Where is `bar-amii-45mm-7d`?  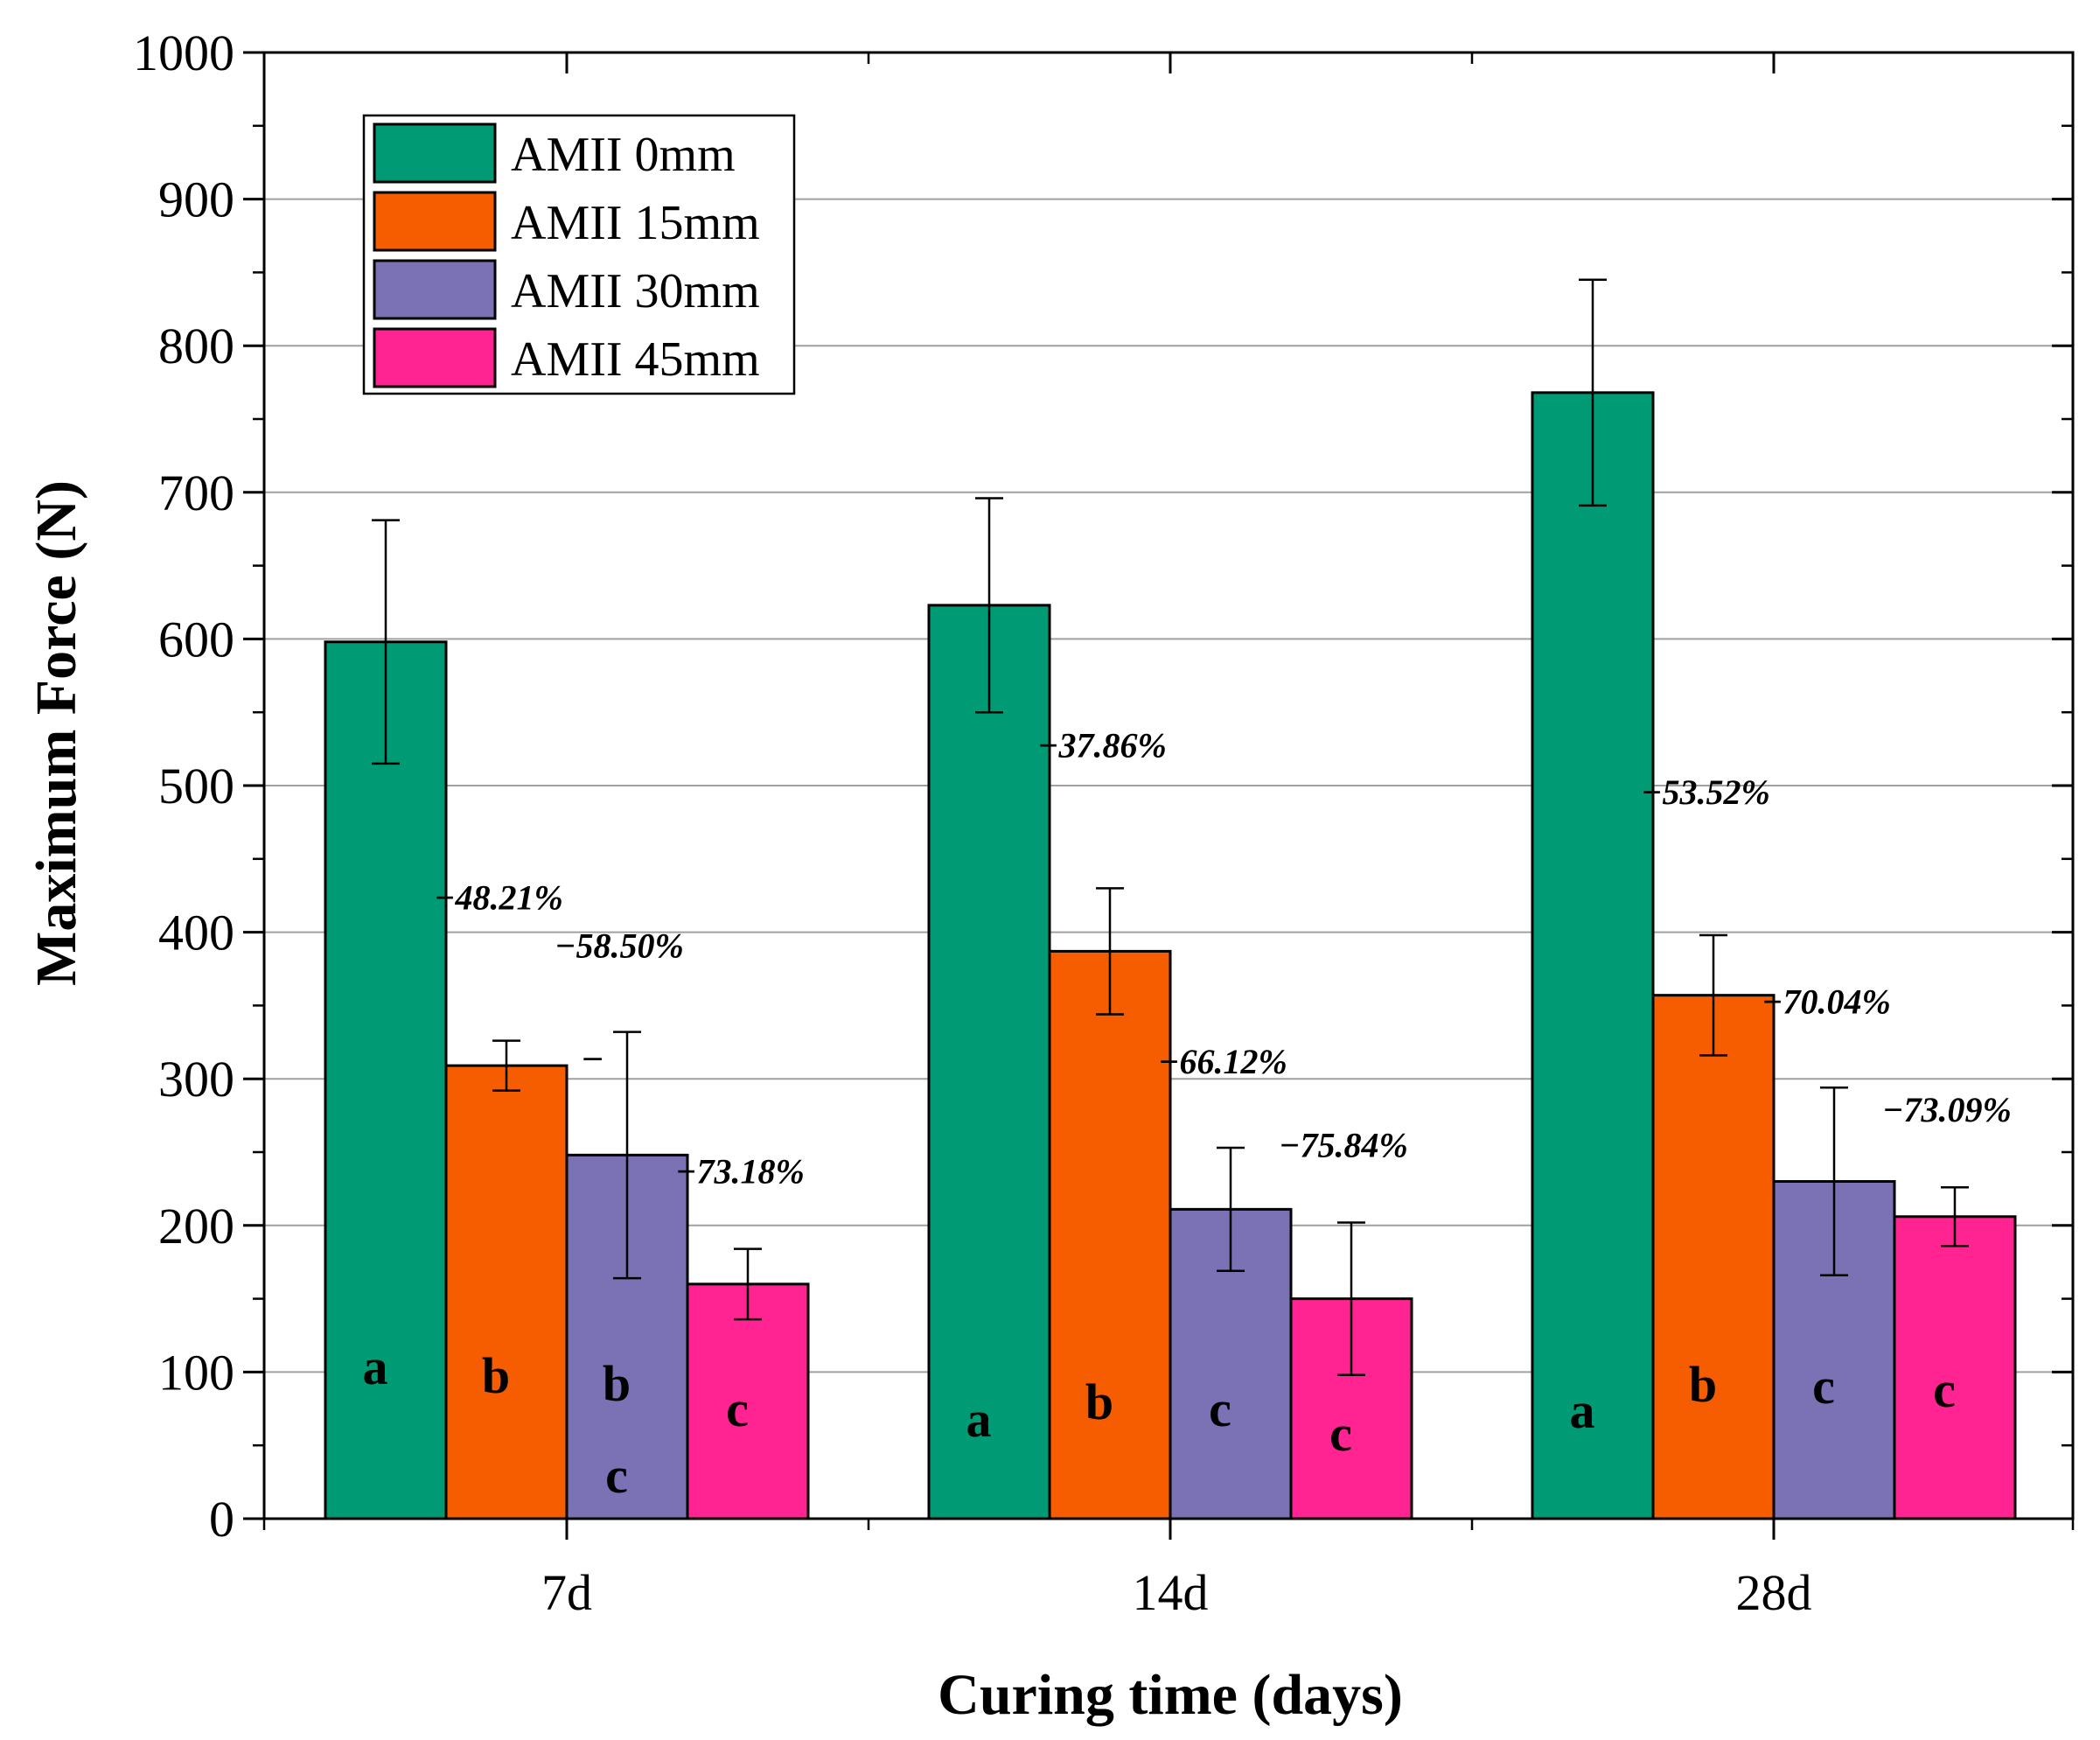
bar-amii-45mm-7d is located at coordinates (748, 1401).